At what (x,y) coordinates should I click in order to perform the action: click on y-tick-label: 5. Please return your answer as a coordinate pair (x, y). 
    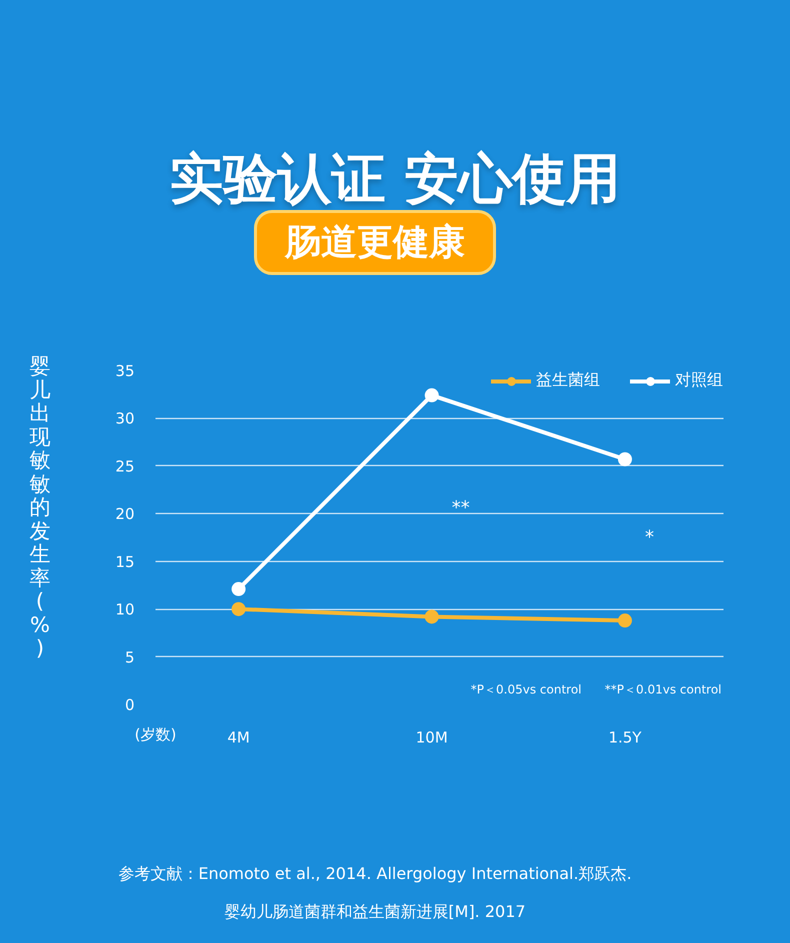
    Looking at the image, I should click on (129, 657).